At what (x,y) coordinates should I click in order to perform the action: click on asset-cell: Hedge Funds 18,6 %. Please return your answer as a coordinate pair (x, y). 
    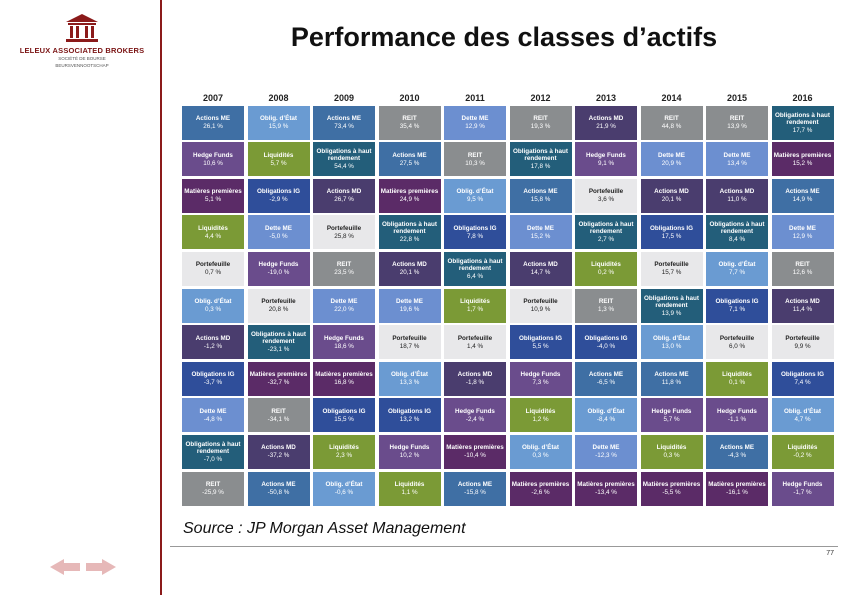
    Looking at the image, I should click on (344, 342).